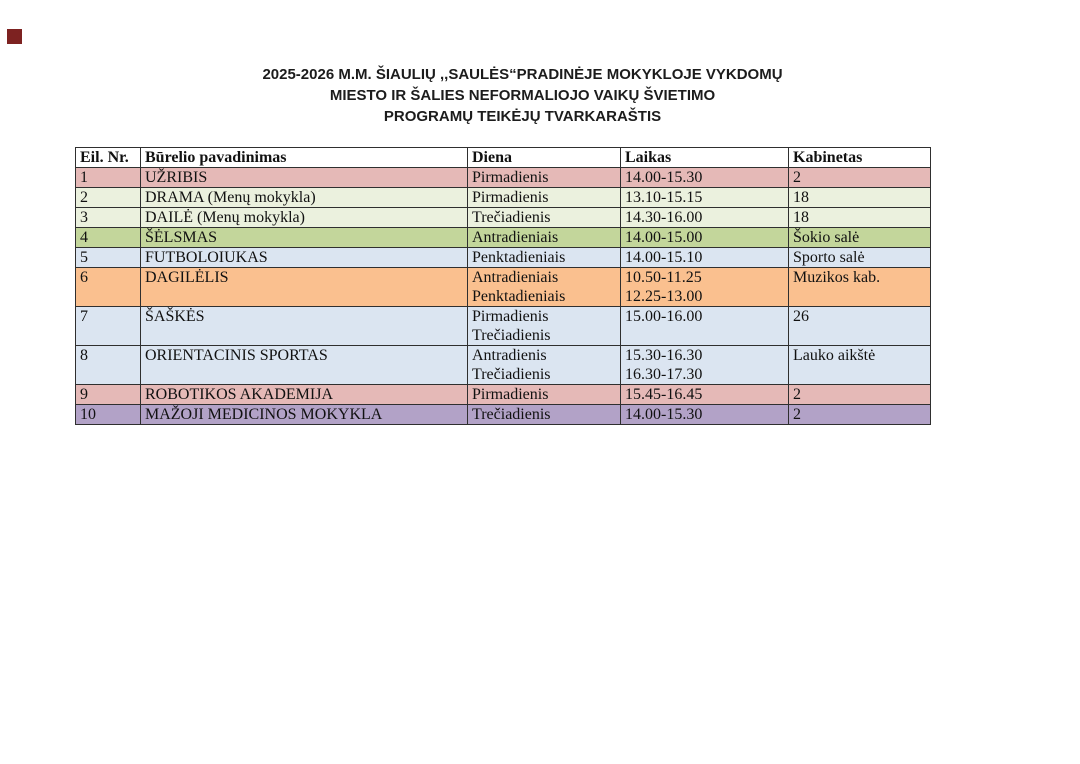 This screenshot has height=764, width=1080. What do you see at coordinates (304, 257) in the screenshot?
I see `cell-pavadinimas: FUTBOLOIUKAS` at bounding box center [304, 257].